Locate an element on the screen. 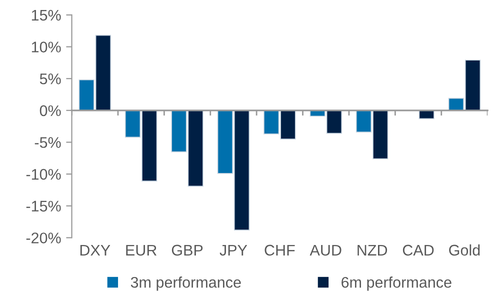 The height and width of the screenshot is (299, 495). legend-label: 3m performance is located at coordinates (185, 283).